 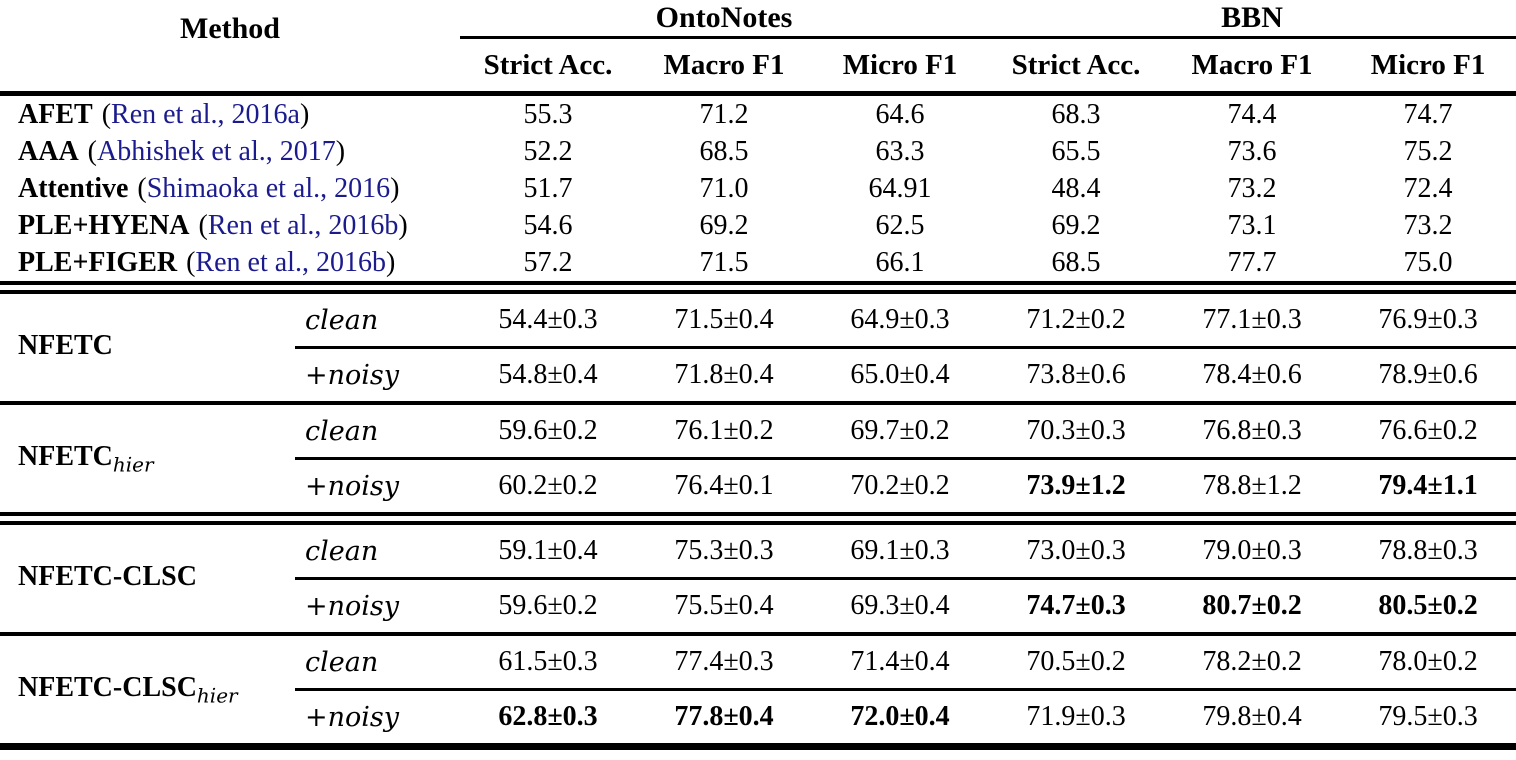 What do you see at coordinates (900, 663) in the screenshot?
I see `metric-value: 71.4±0.4` at bounding box center [900, 663].